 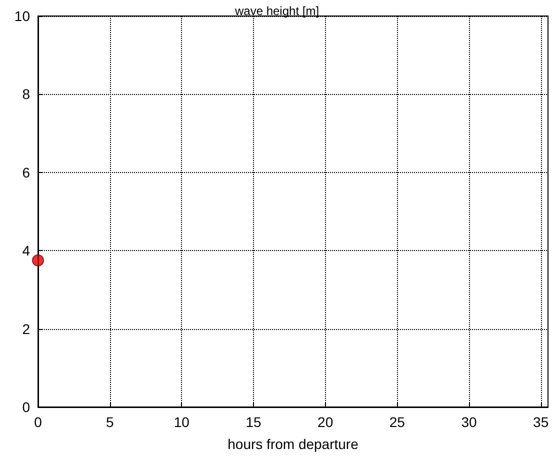 I want to click on x-tick-label: 15, so click(x=254, y=422).